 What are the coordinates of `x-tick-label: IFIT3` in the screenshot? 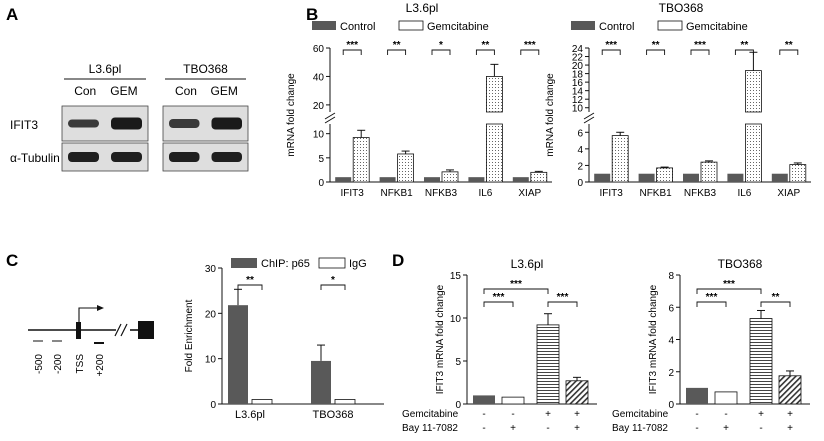 It's located at (353, 193).